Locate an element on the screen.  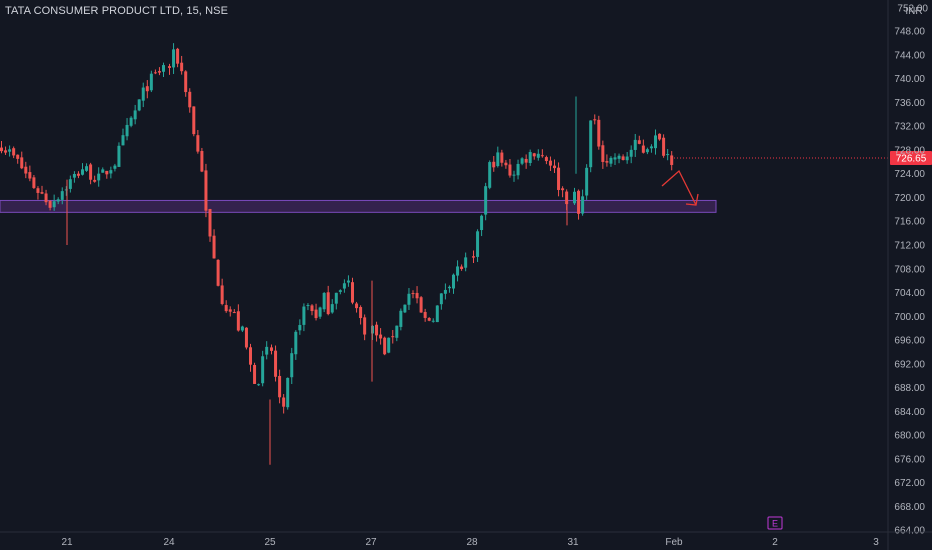
currency-label: INR is located at coordinates (913, 11).